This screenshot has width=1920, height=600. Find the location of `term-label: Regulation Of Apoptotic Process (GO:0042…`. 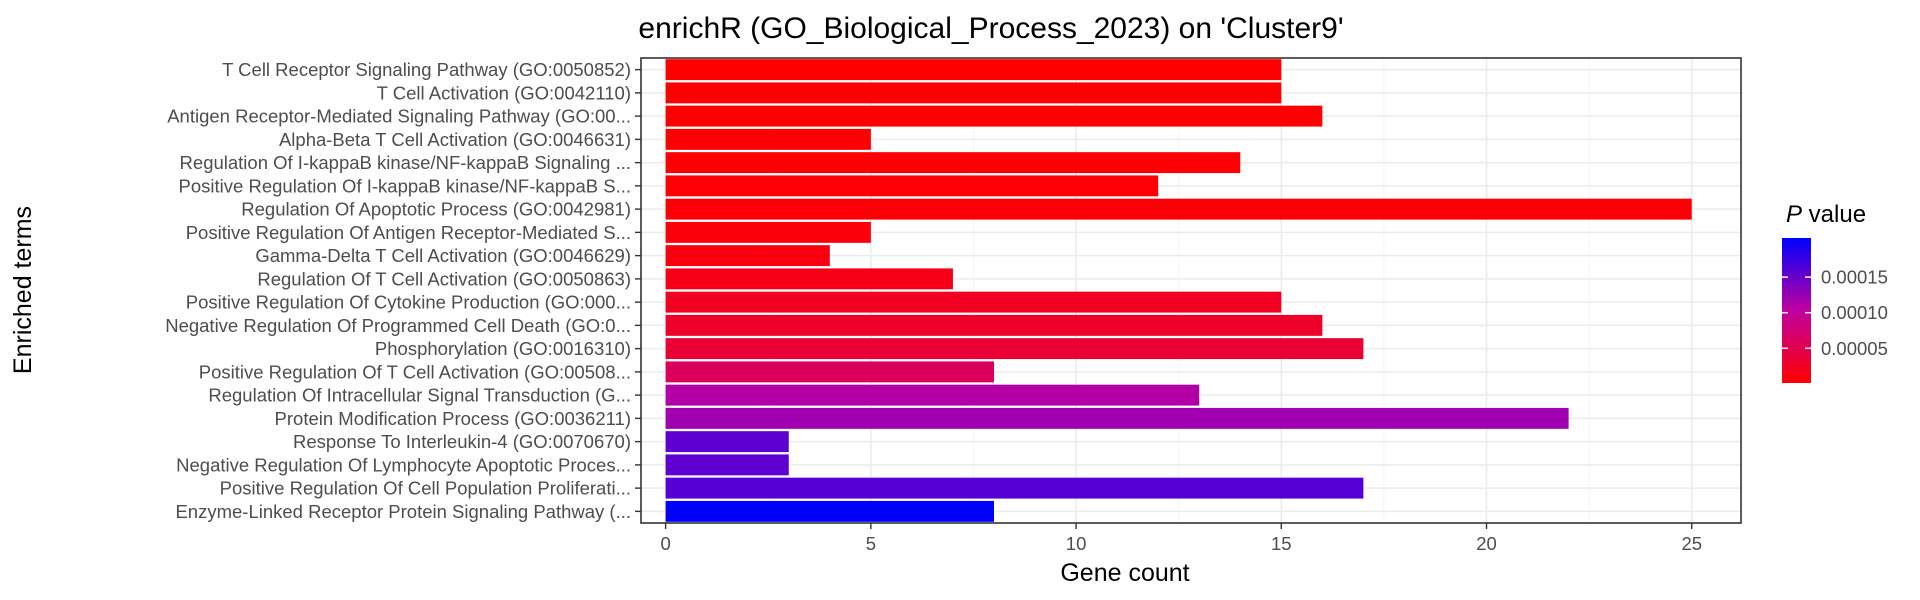

term-label: Regulation Of Apoptotic Process (GO:0042… is located at coordinates (436, 209).